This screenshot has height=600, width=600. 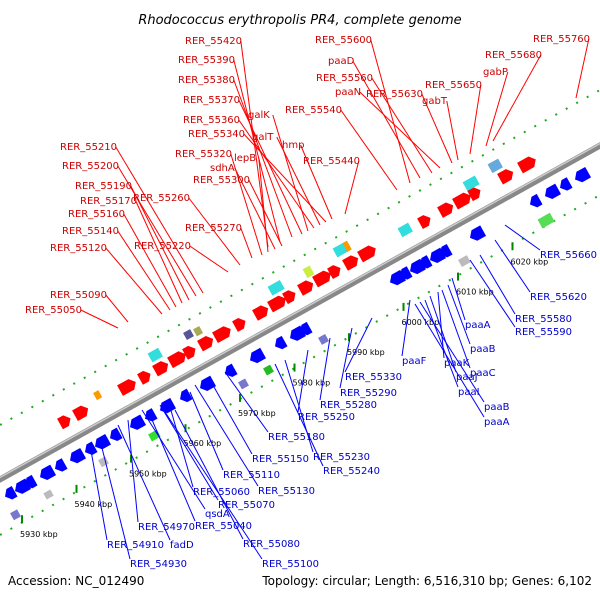 What do you see at coordinates (475, 292) in the screenshot?
I see `tick-label: 6010 kbp` at bounding box center [475, 292].